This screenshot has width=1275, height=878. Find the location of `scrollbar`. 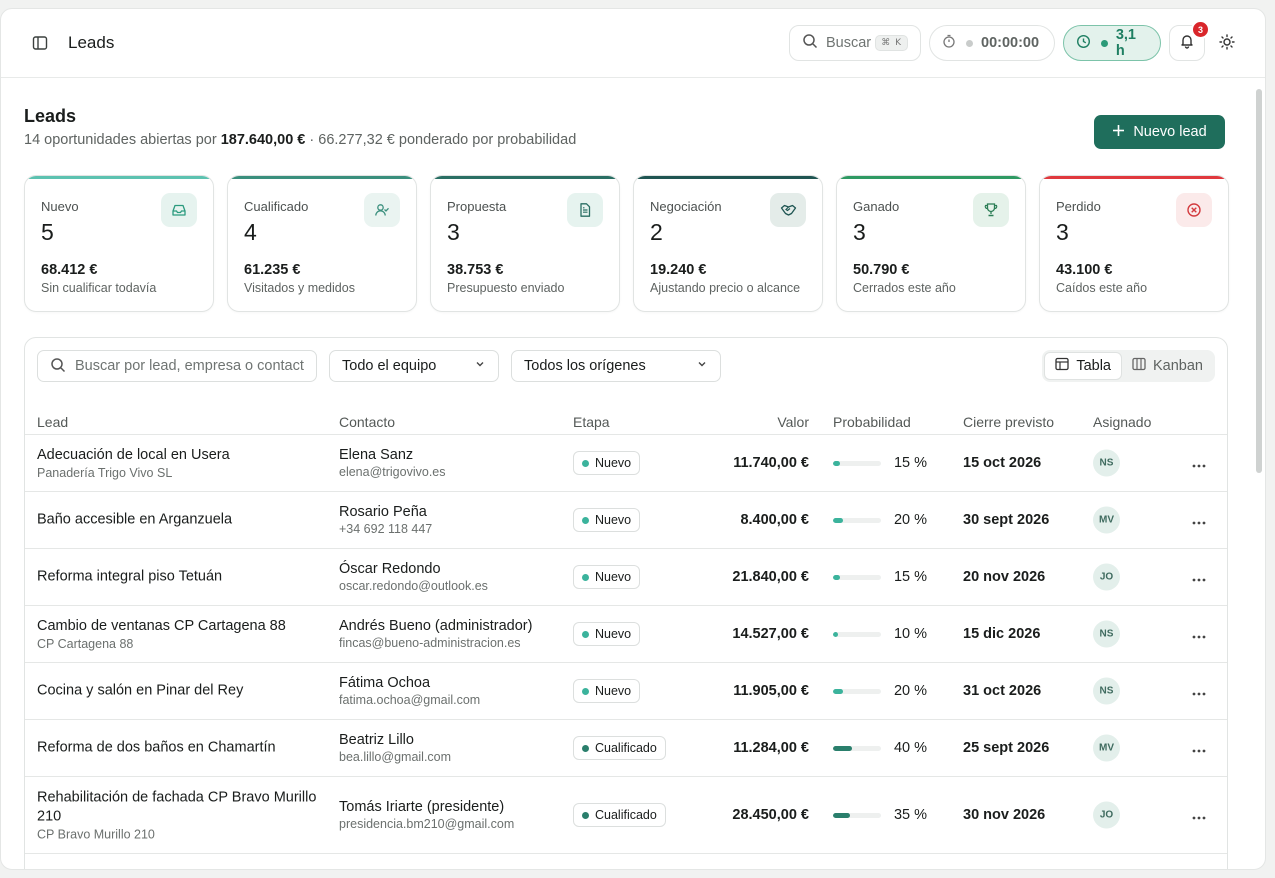

scrollbar is located at coordinates (1259, 281).